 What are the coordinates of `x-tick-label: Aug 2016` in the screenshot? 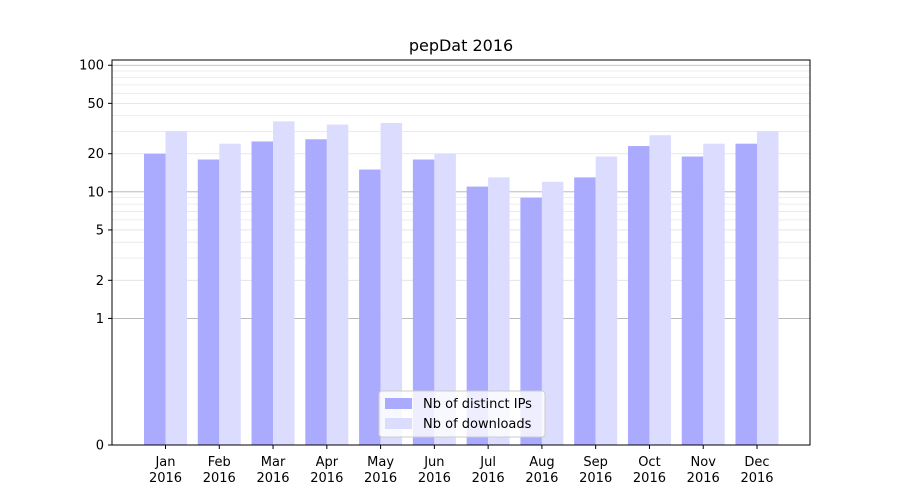 It's located at (541, 470).